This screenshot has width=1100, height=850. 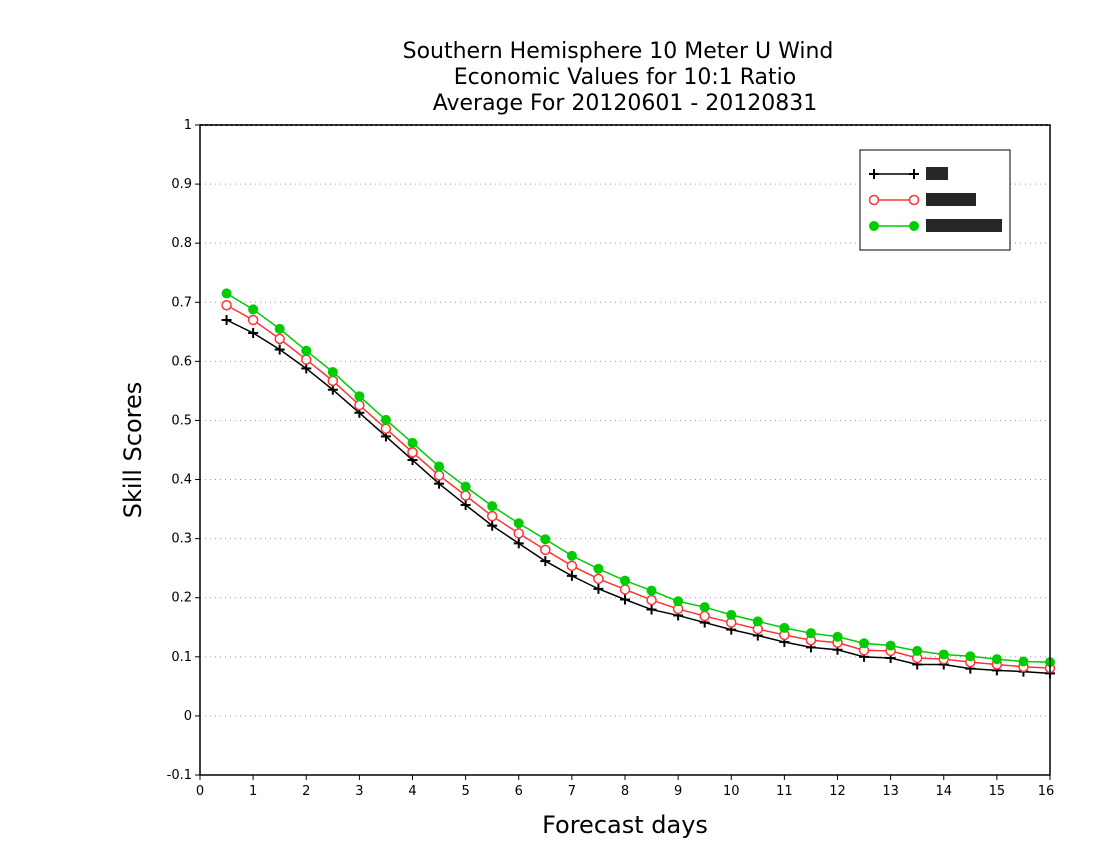 What do you see at coordinates (625, 825) in the screenshot?
I see `x-axis-label: Forecast days` at bounding box center [625, 825].